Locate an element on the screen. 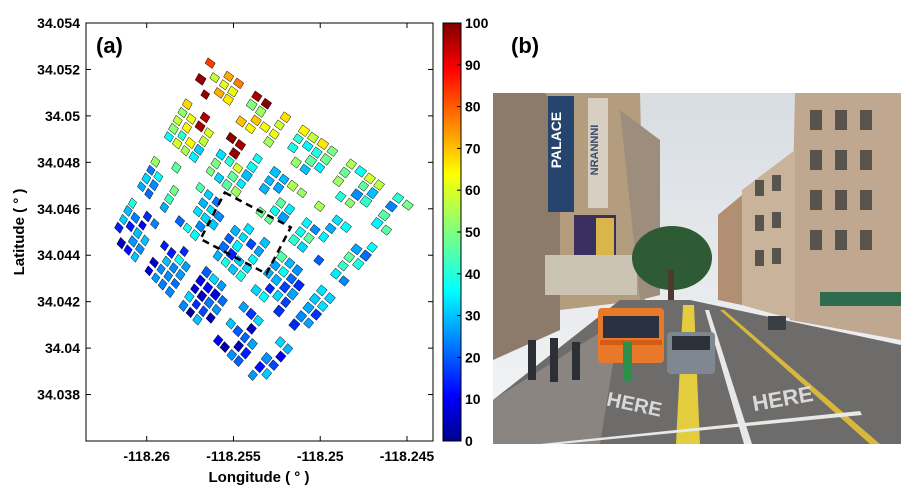 This screenshot has width=901, height=486. panel-label-b: (b) is located at coordinates (525, 45).